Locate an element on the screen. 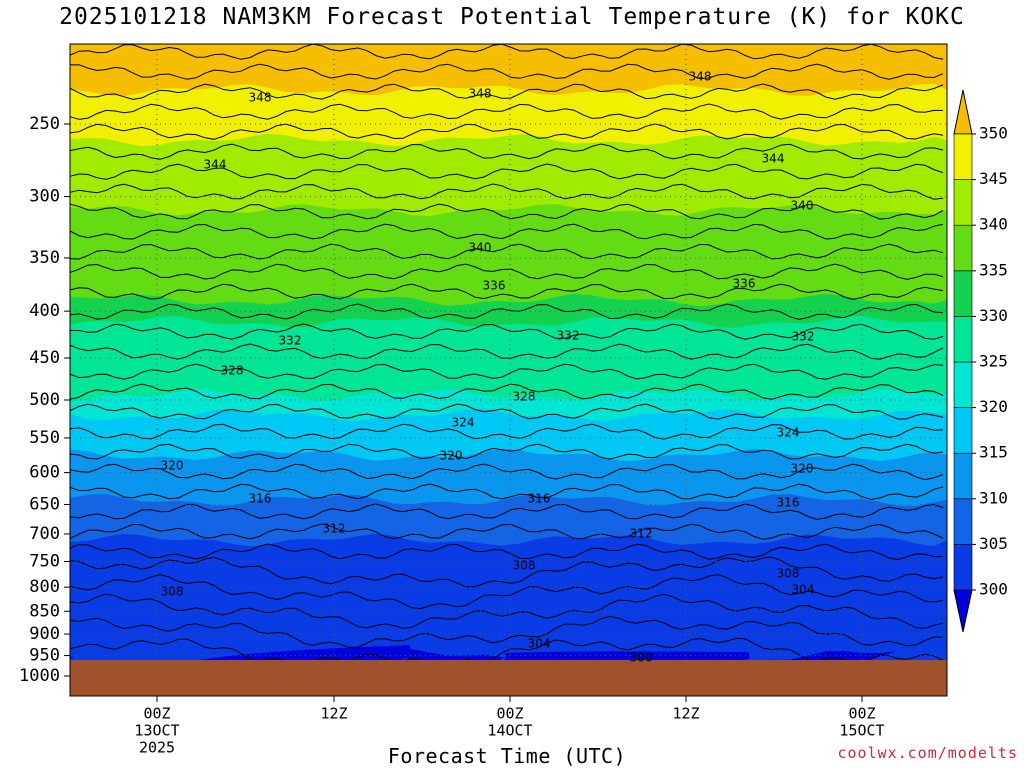 The image size is (1024, 768). colorbar-min-arrow is located at coordinates (963, 611).